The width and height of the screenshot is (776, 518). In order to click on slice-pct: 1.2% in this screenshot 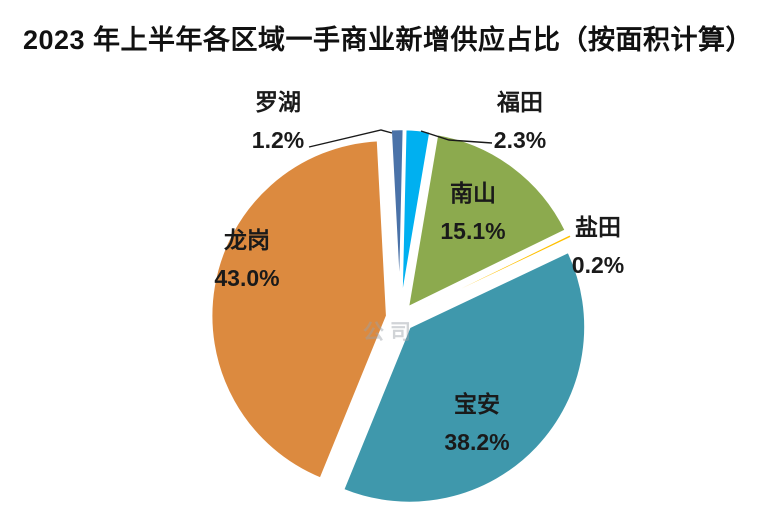, I will do `click(278, 140)`.